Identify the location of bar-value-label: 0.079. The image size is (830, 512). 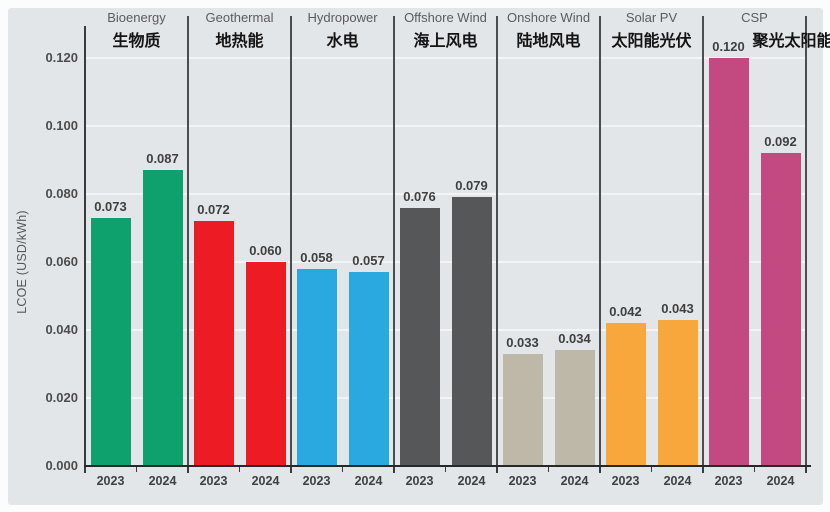
(471, 186).